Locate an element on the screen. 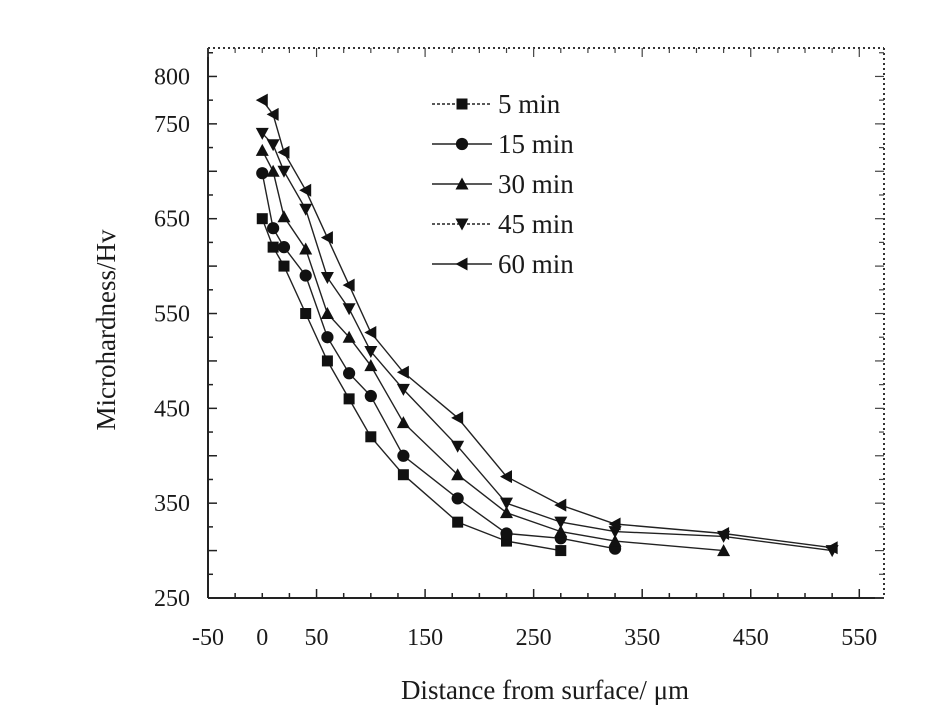 This screenshot has height=726, width=950. x-tick-label: -50 is located at coordinates (208, 638).